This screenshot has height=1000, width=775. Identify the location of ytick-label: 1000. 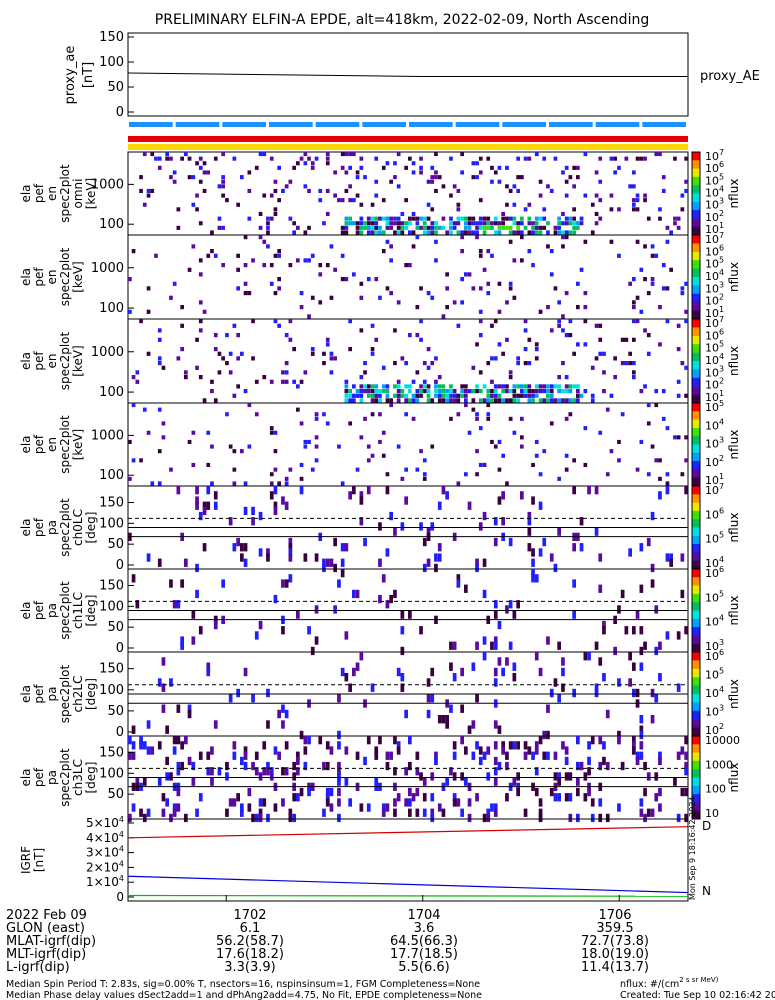
(107, 184).